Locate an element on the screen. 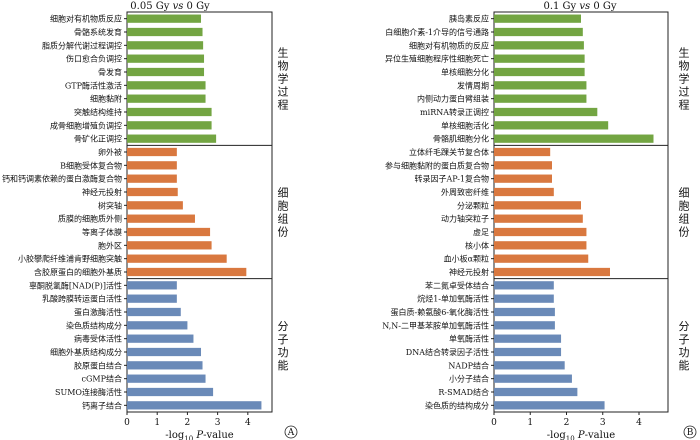 The height and width of the screenshot is (440, 700). x-tick-label: 4 is located at coordinates (639, 423).